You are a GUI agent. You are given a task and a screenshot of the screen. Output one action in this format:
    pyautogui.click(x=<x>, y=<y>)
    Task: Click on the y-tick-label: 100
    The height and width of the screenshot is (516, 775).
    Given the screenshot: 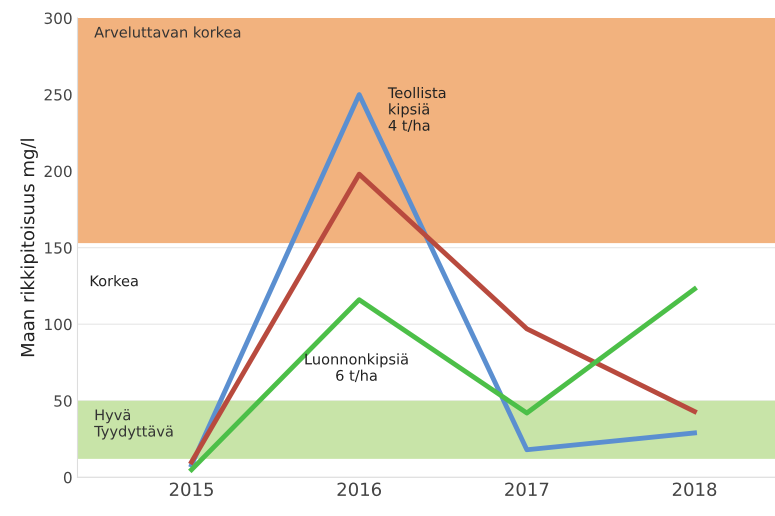 What is the action you would take?
    pyautogui.click(x=58, y=324)
    